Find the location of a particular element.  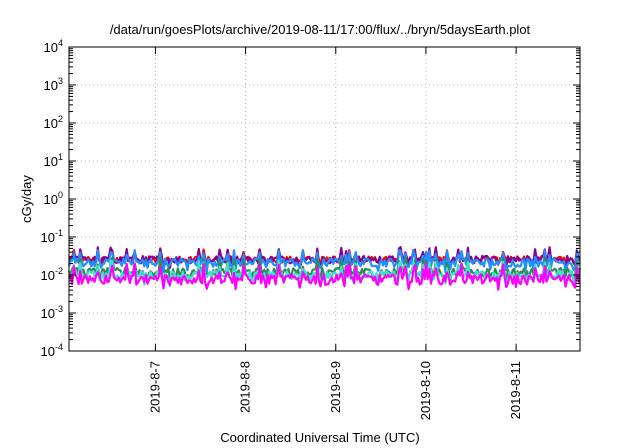

y-axis-label: cGy/day is located at coordinates (26, 199).